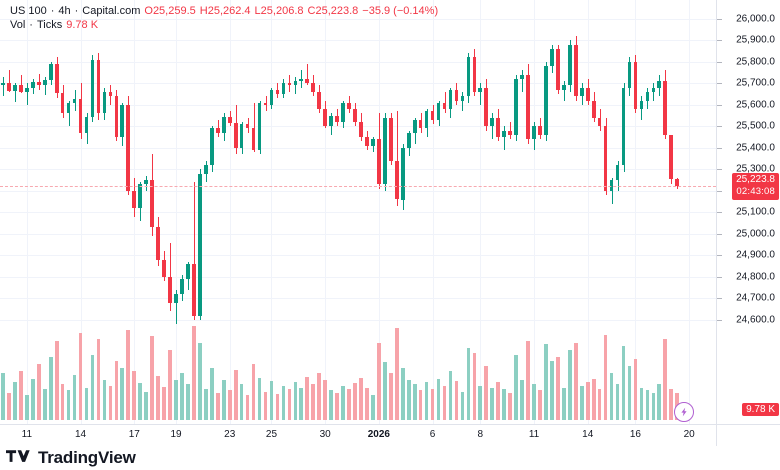  What do you see at coordinates (378, 434) in the screenshot?
I see `time-axis-label: 2026` at bounding box center [378, 434].